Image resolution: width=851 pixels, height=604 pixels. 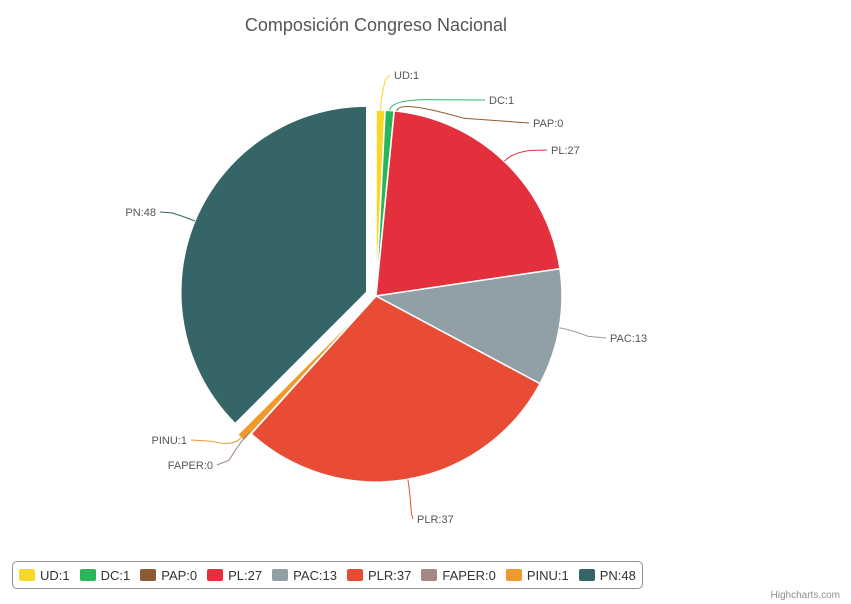 I want to click on data-label-pap: PAP:0, so click(x=548, y=124).